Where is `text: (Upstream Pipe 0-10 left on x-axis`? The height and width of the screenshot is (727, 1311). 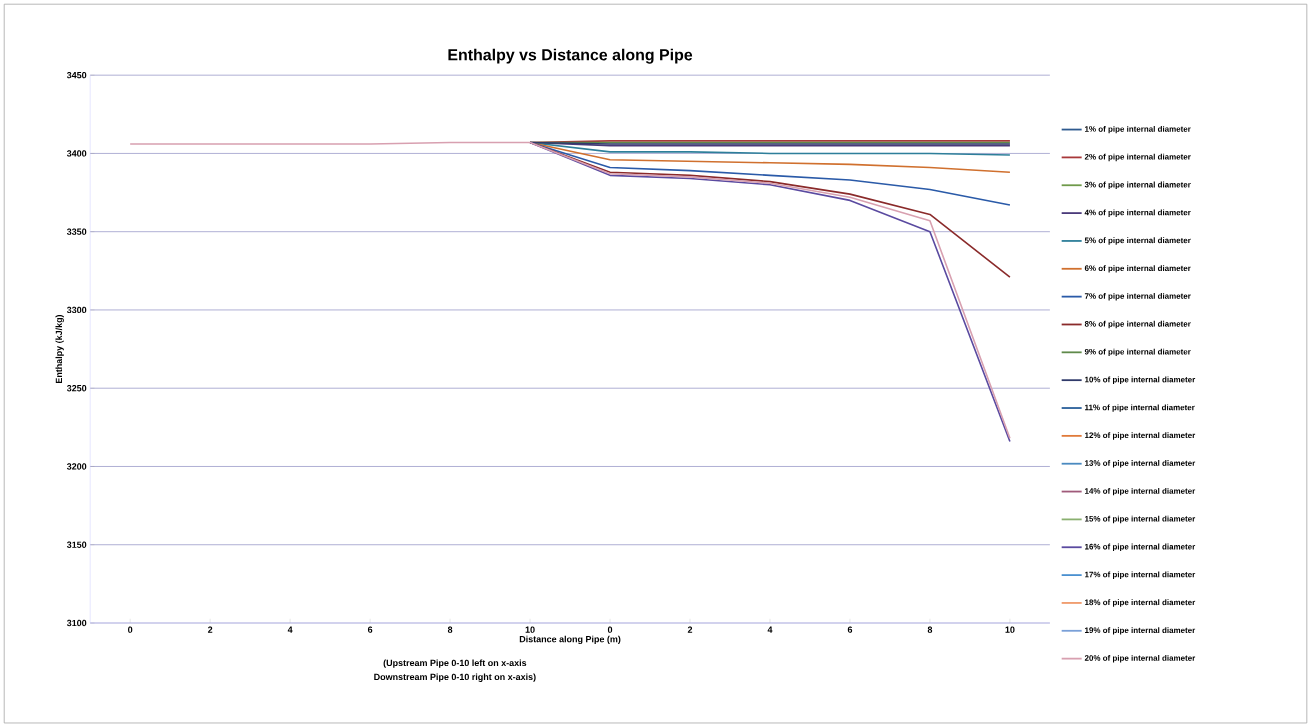
text: (Upstream Pipe 0-10 left on x-axis is located at coordinates (455, 663).